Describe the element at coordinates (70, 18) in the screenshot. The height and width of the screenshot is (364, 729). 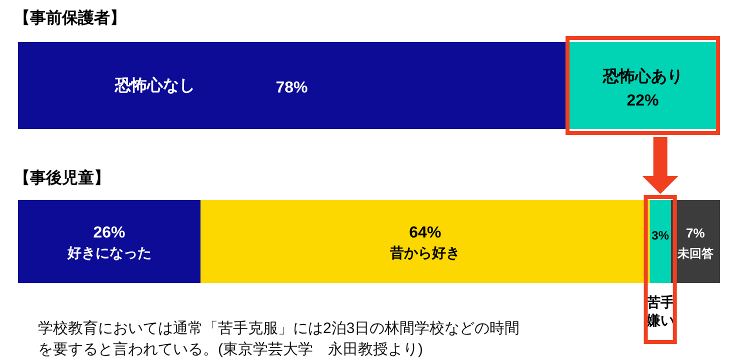
I see `chart-title: 【事前保護者】` at that location.